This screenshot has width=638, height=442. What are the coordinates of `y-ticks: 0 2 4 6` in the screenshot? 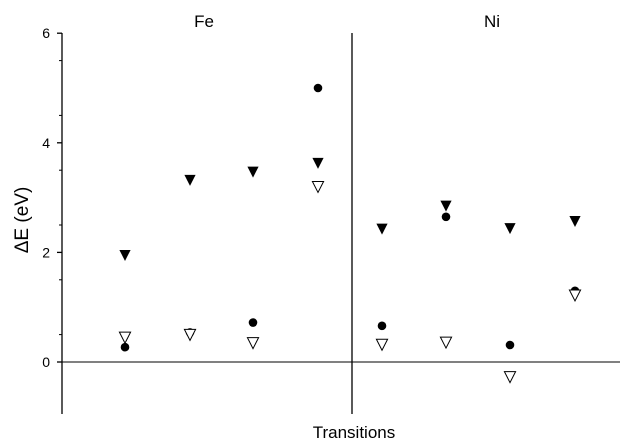 It's located at (52, 197).